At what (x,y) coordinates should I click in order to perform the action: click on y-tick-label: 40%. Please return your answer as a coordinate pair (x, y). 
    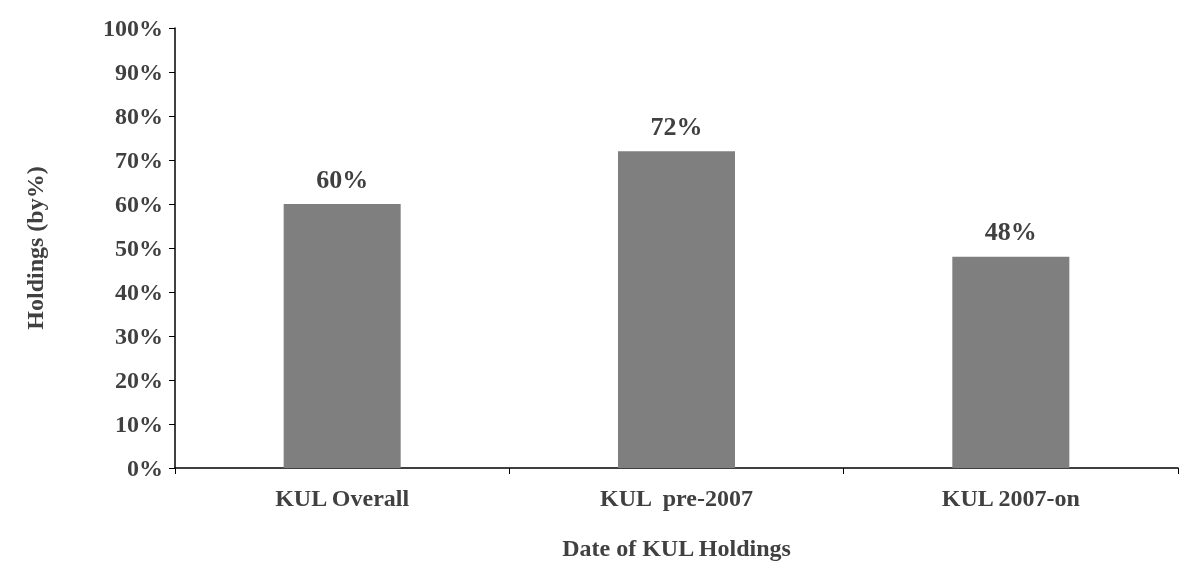
    Looking at the image, I should click on (139, 292).